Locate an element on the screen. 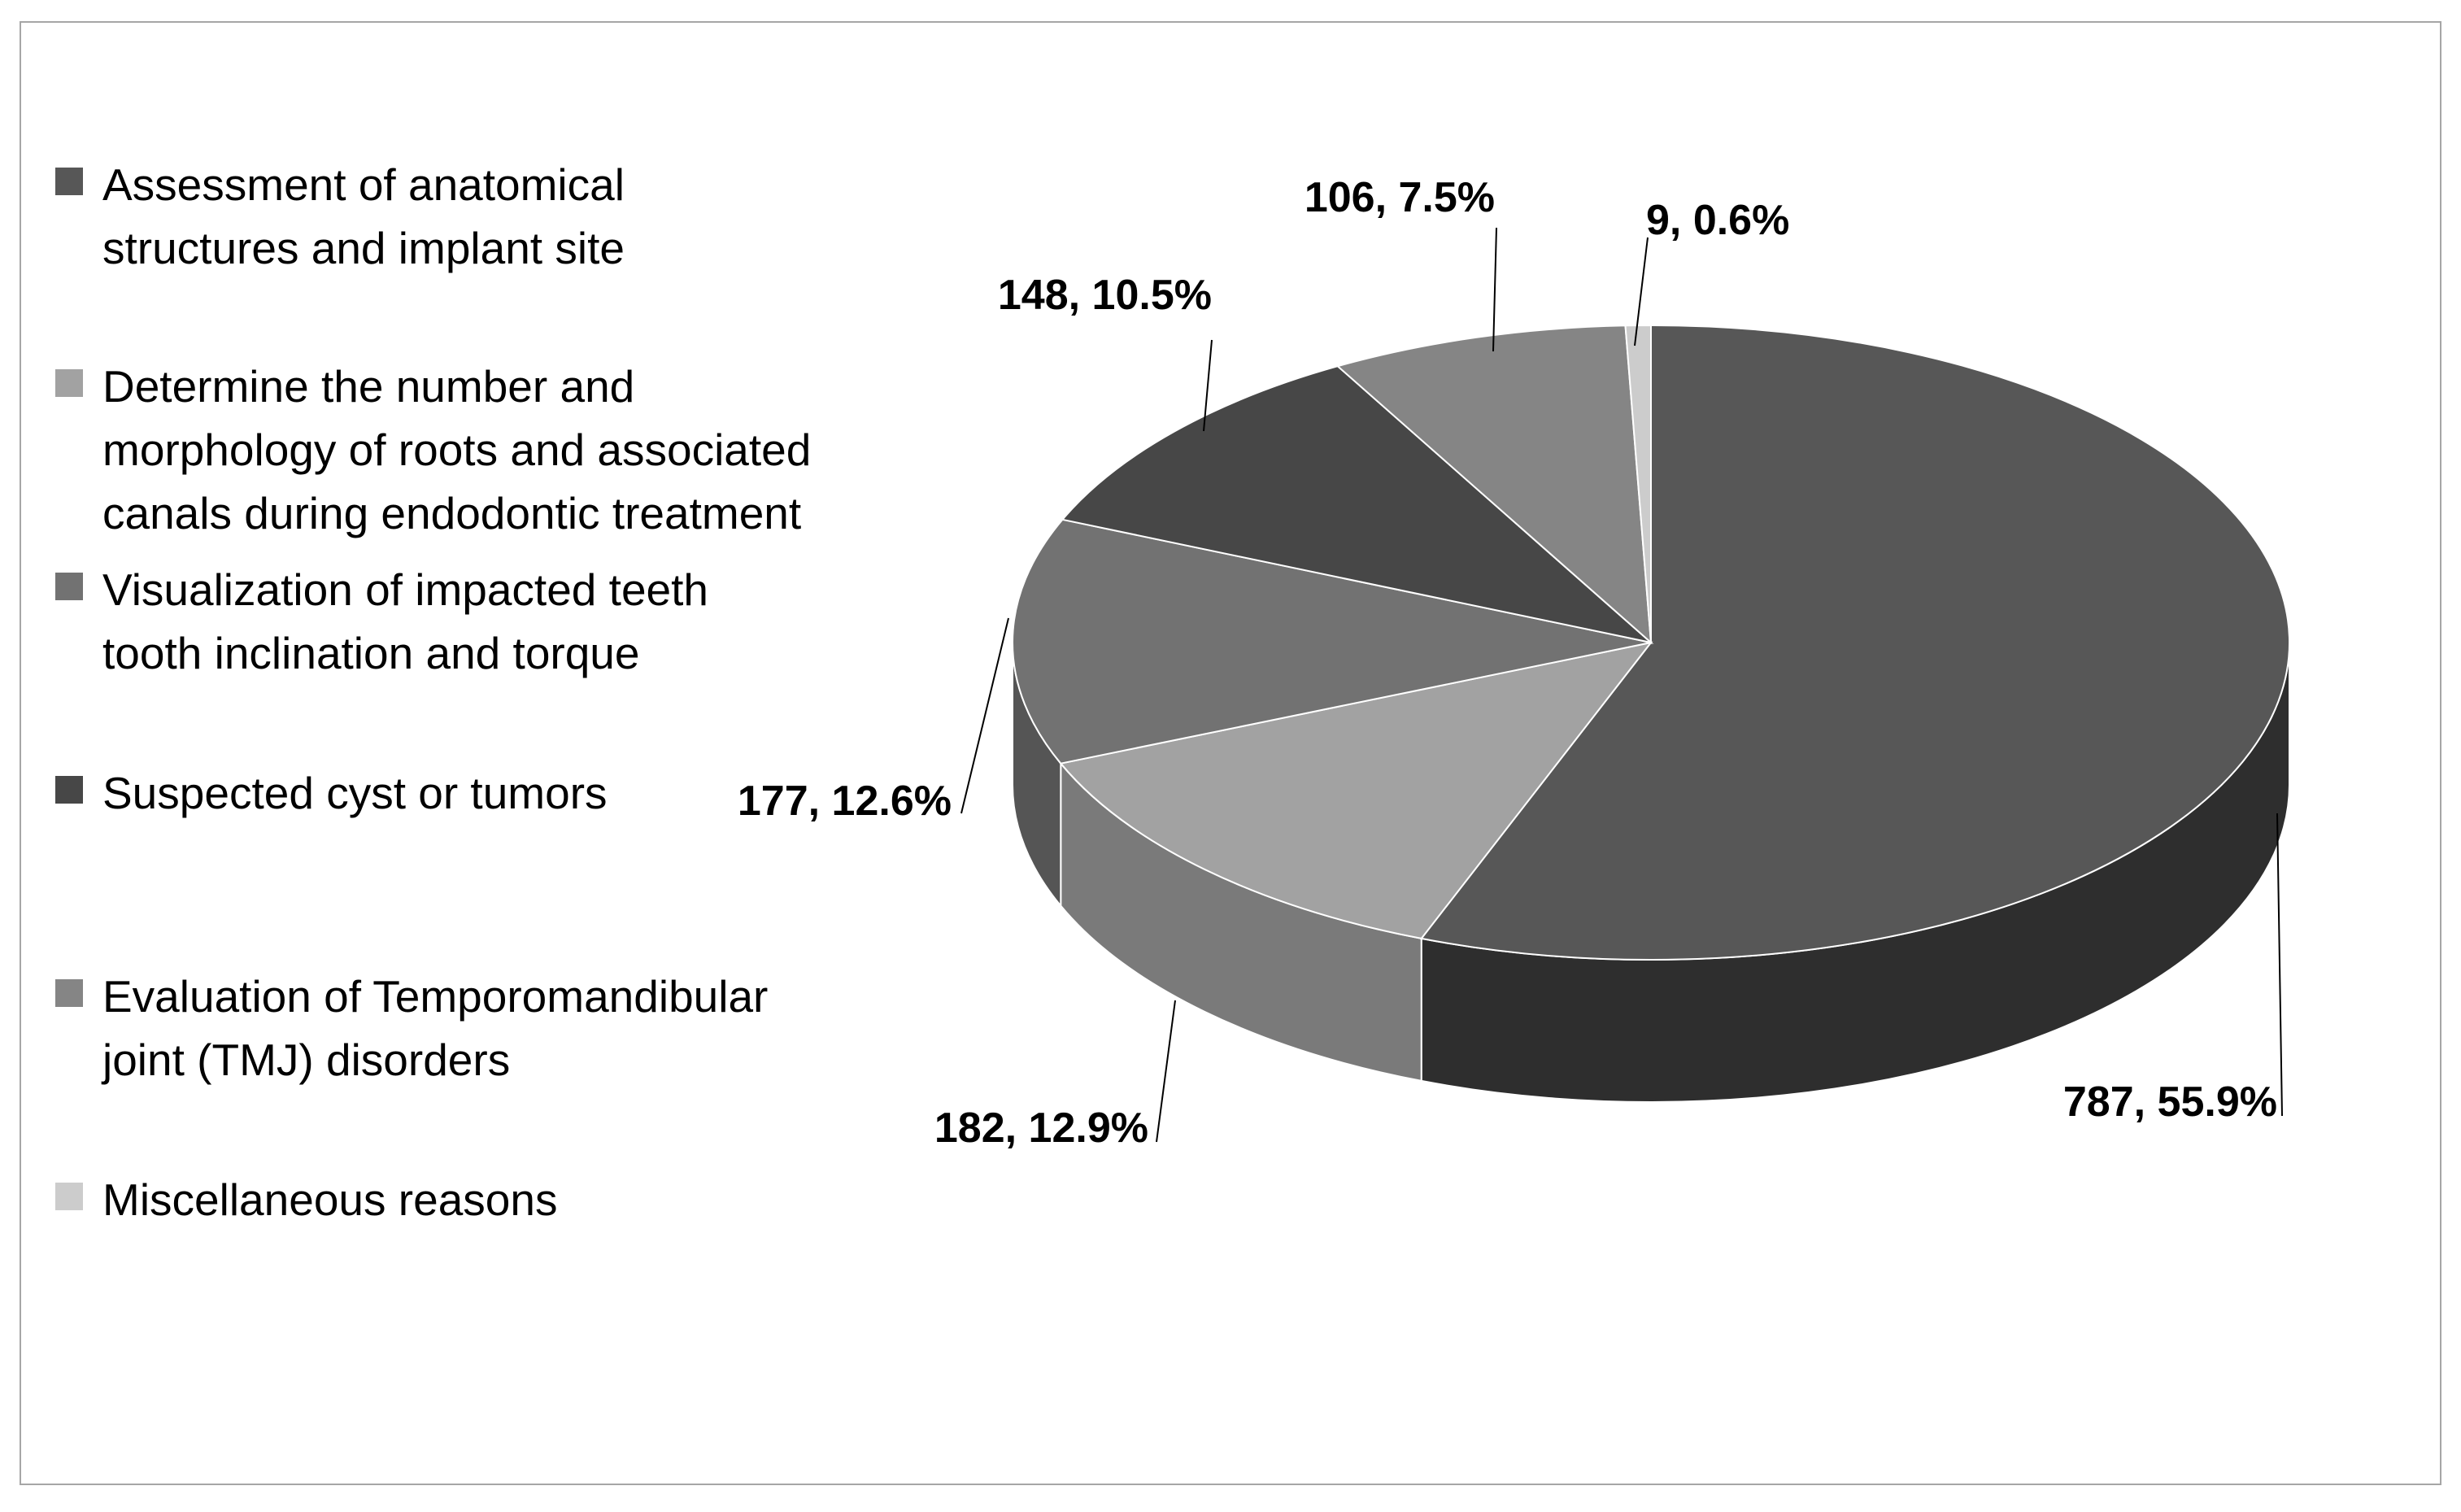  pie-slice-endodontic is located at coordinates (1356, 790).